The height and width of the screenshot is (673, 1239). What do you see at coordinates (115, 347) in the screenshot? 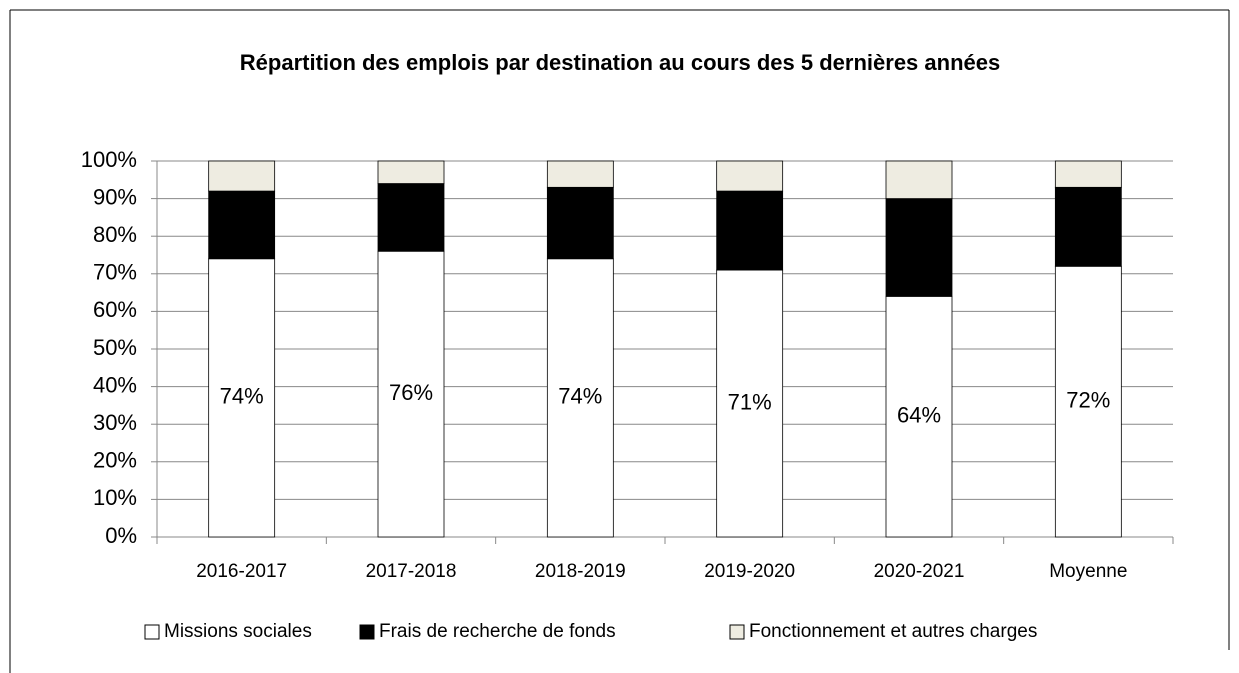
I see `y-tick-label: 50%` at bounding box center [115, 347].